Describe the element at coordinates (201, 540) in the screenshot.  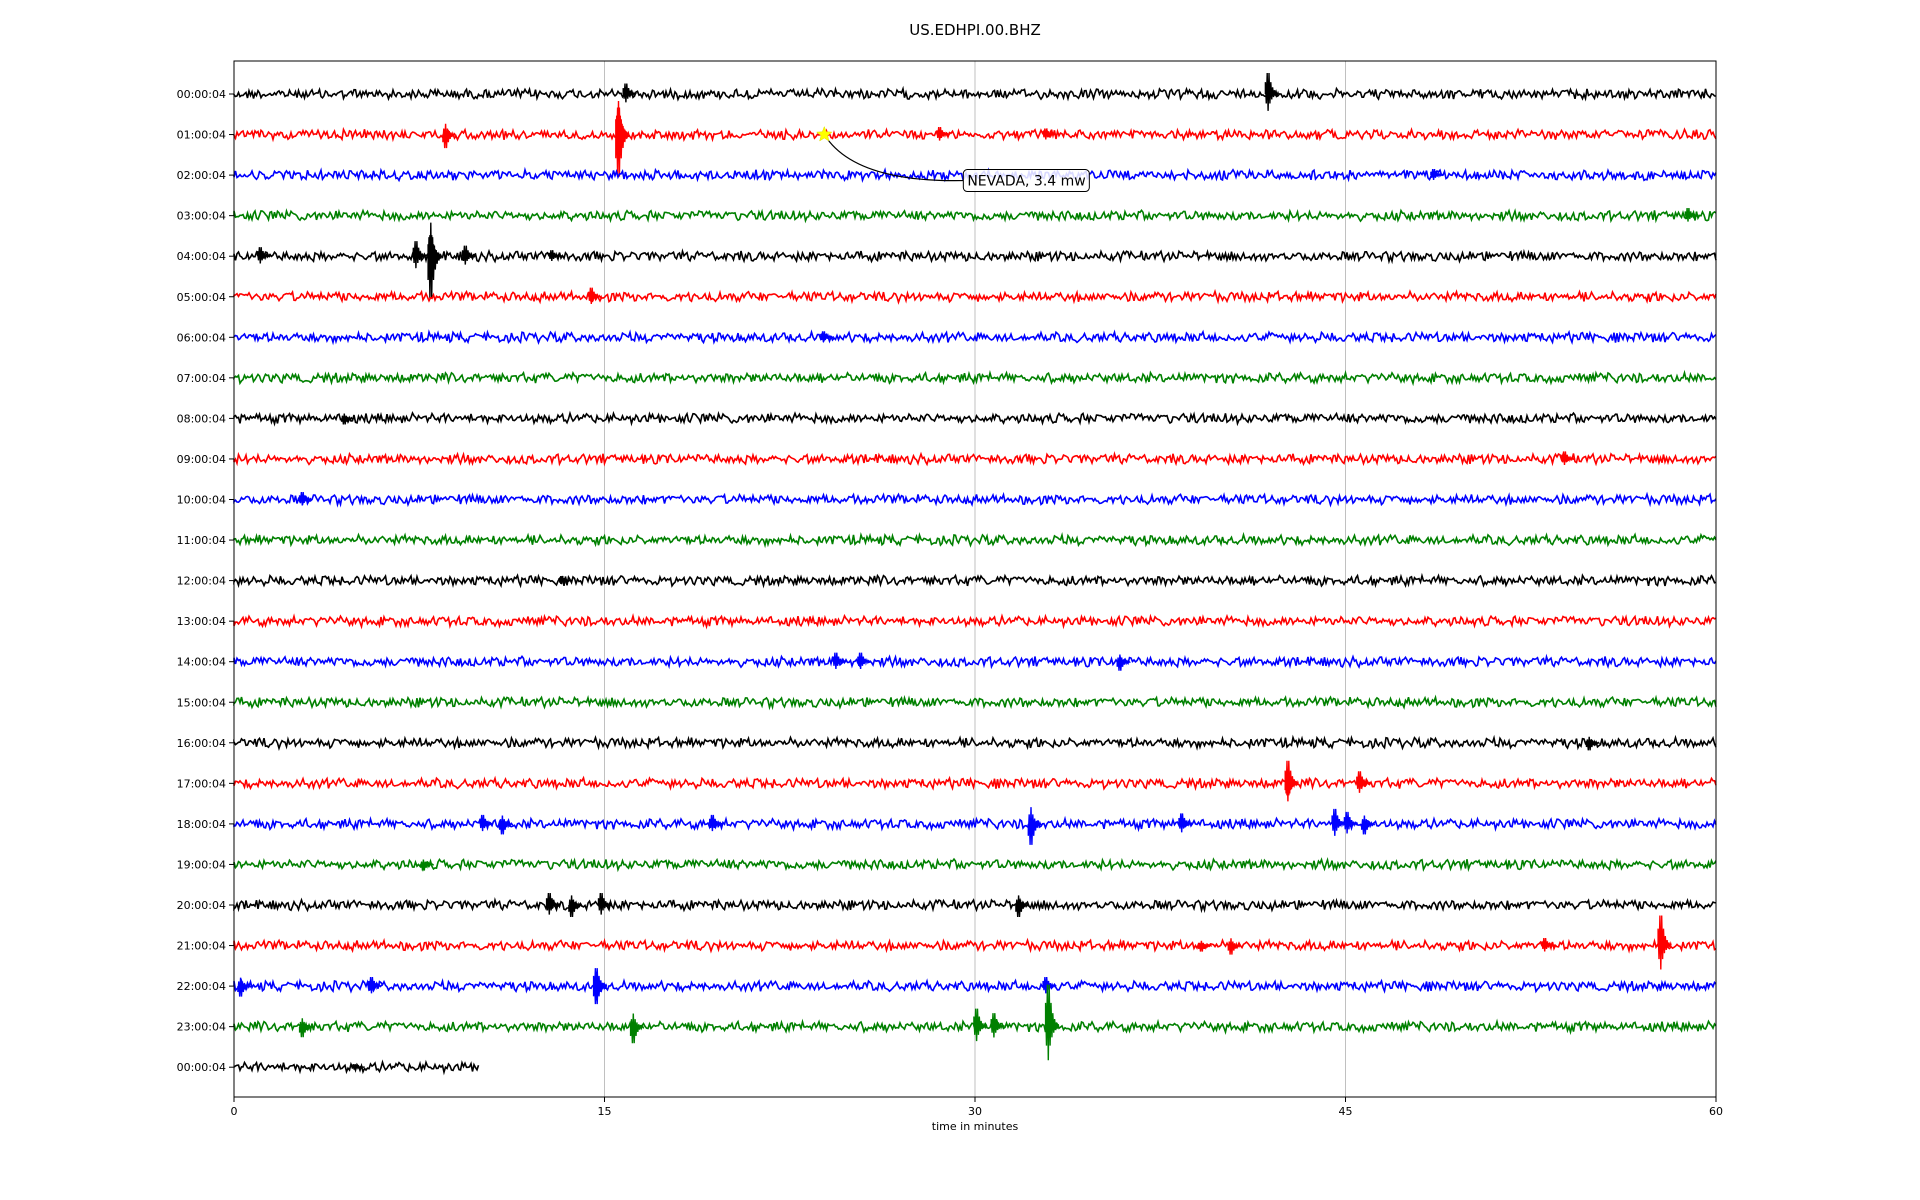
I see `row-time-label: 11:00:04` at that location.